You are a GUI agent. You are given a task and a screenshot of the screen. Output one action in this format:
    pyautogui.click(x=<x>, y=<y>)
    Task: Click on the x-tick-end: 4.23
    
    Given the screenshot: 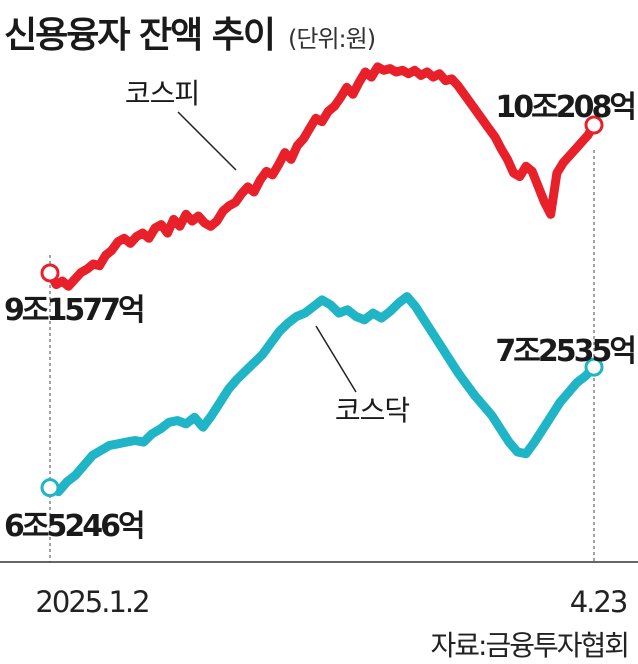 What is the action you would take?
    pyautogui.click(x=598, y=602)
    